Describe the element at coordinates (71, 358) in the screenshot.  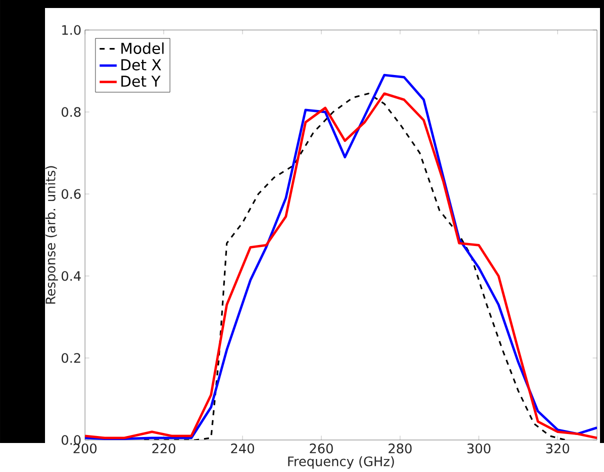
I see `y-tick-label: 0.2` at that location.